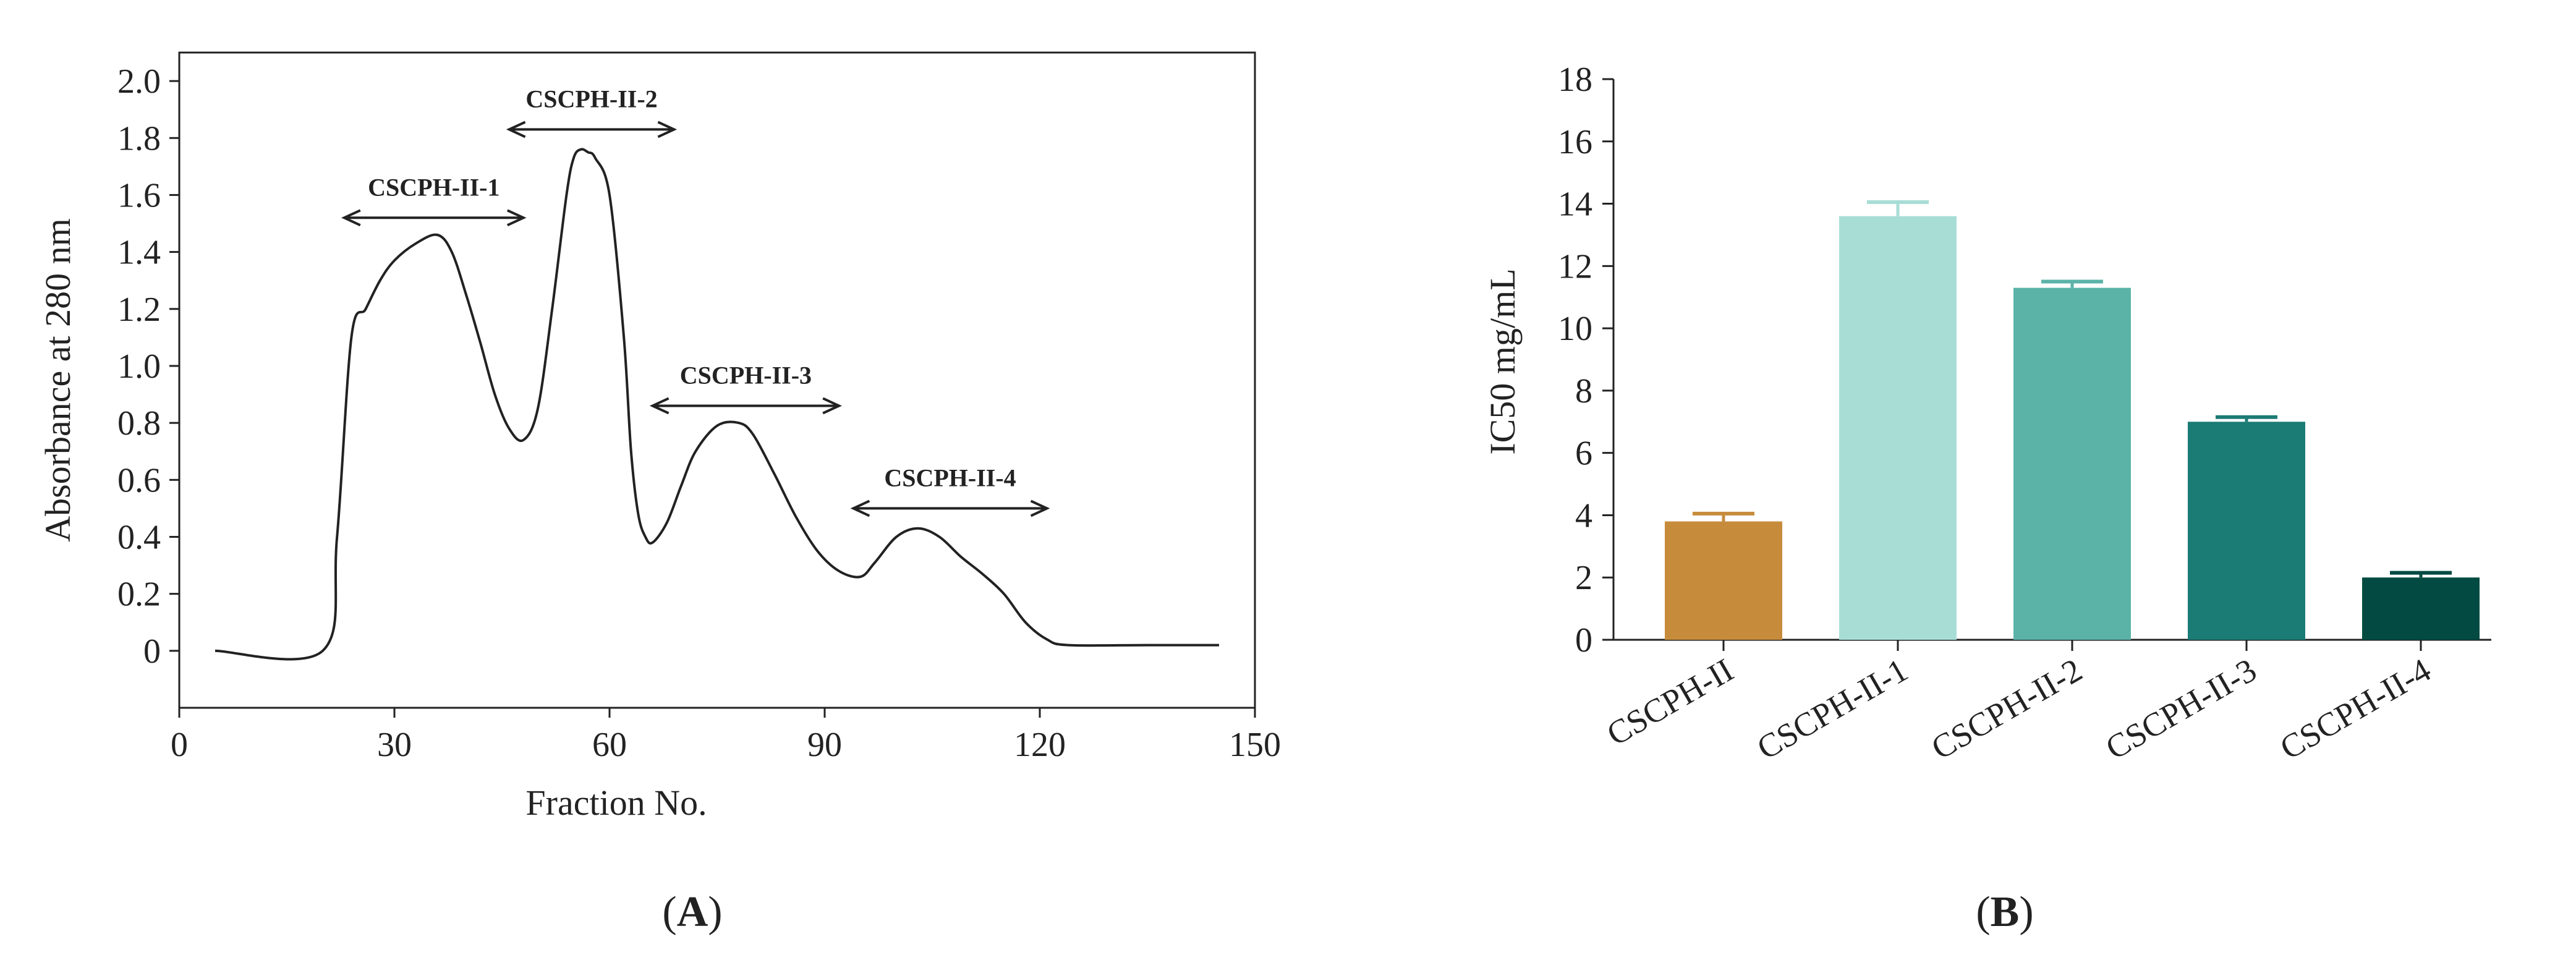 This screenshot has width=2576, height=960. I want to click on y-tick-label: 1.2, so click(139, 310).